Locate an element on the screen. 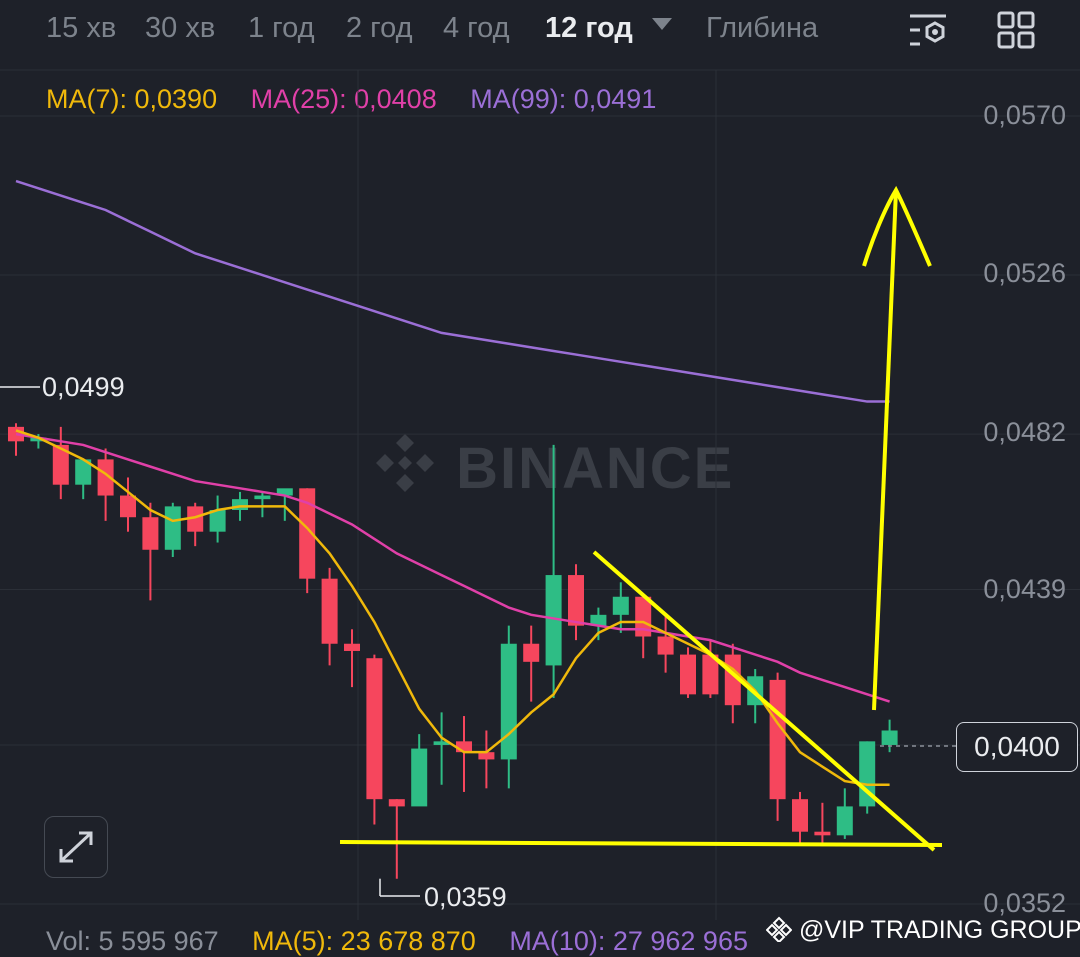 This screenshot has width=1080, height=957. high-price-label: 0,0499 is located at coordinates (83, 387).